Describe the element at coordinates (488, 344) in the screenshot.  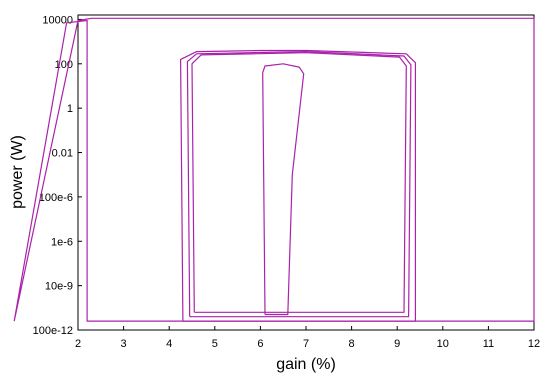
I see `x-tick-label: 11` at that location.